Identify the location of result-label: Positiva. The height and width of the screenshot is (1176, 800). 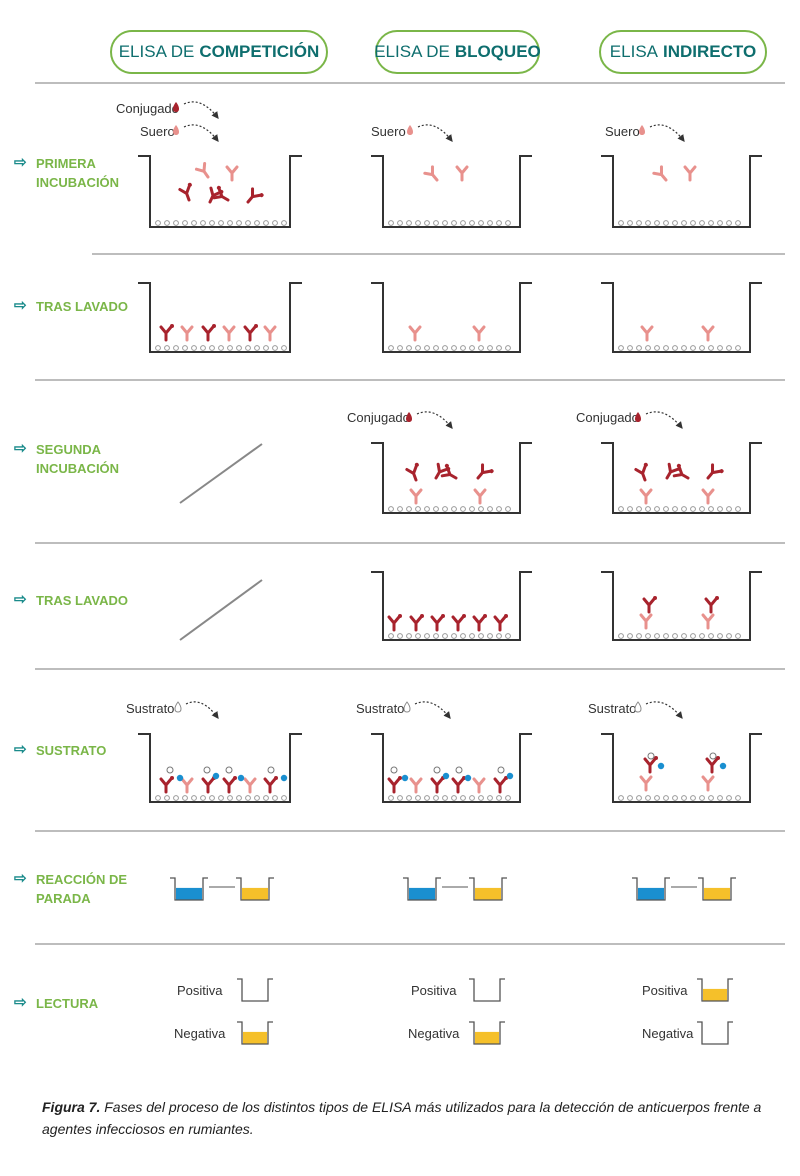
(665, 990).